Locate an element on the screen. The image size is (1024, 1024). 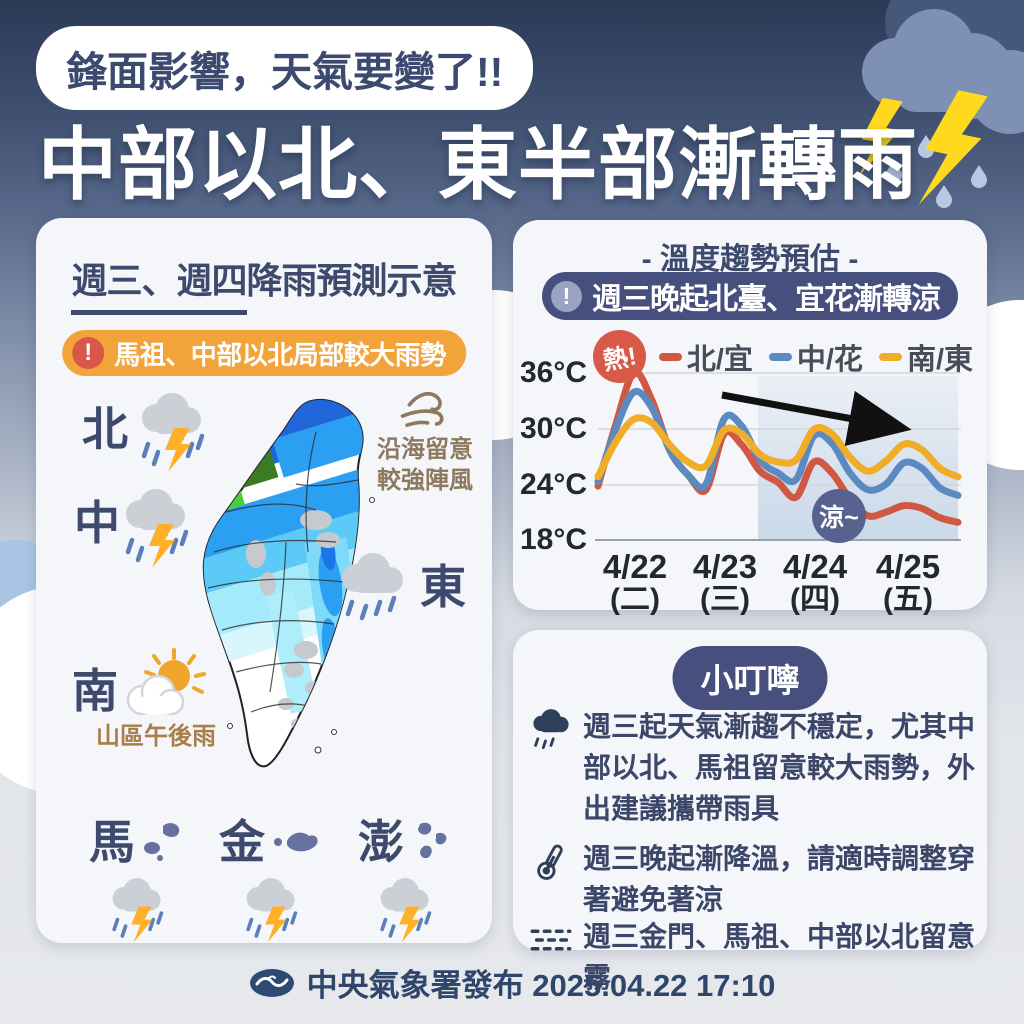
rain-panel-title: 週三、週四降雨預測示意 is located at coordinates (264, 283).